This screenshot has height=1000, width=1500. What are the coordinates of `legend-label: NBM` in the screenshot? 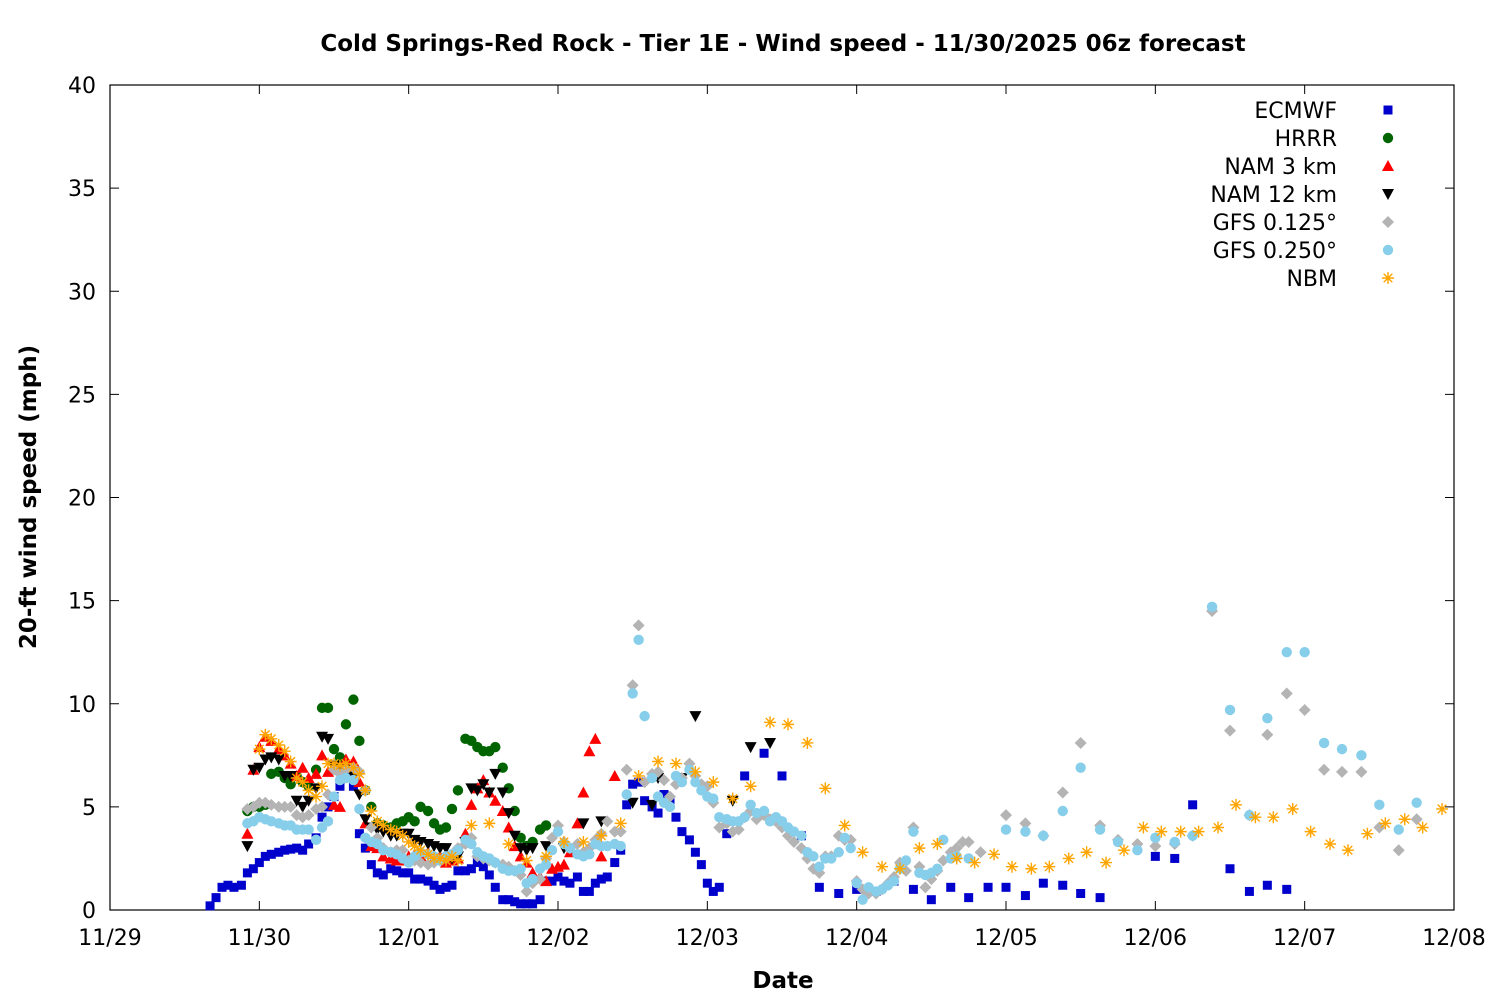 It's located at (1311, 279).